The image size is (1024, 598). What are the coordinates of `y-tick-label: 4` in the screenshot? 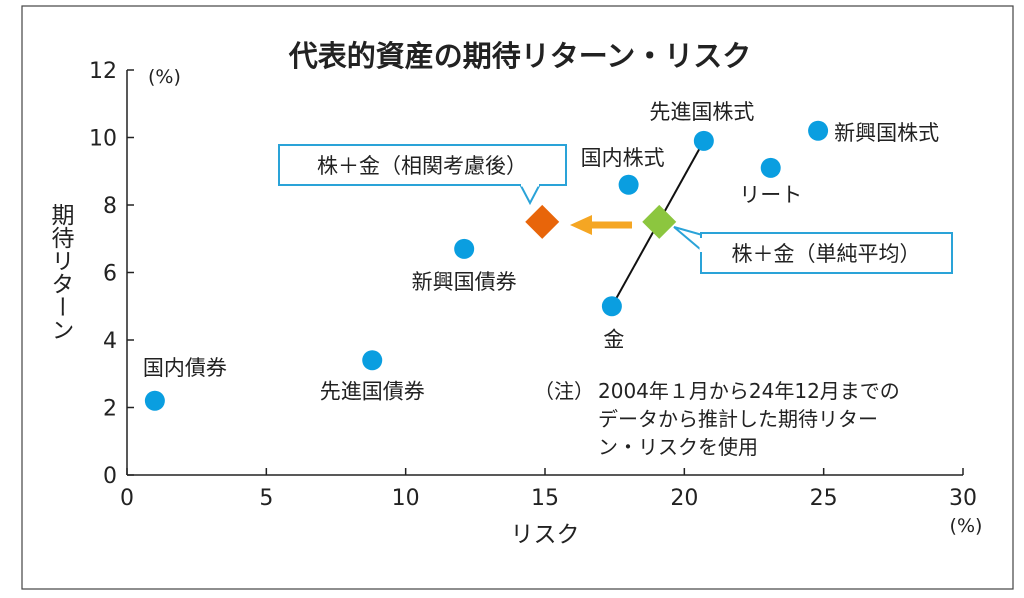 It's located at (110, 341).